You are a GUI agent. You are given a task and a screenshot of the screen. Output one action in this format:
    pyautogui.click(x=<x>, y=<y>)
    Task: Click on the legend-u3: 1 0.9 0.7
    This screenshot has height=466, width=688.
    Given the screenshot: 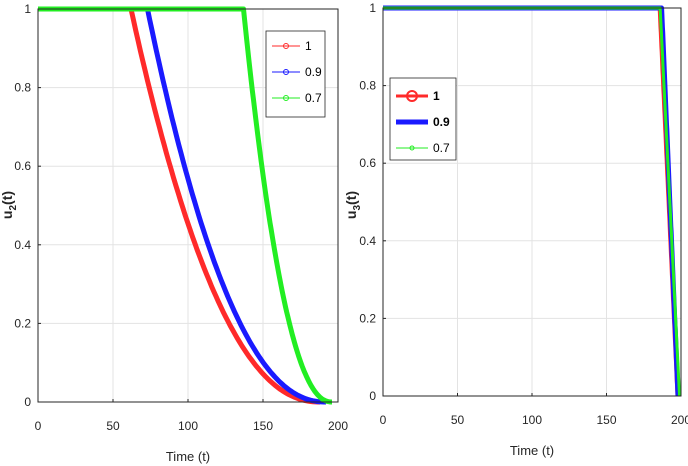 What is the action you would take?
    pyautogui.click(x=423, y=119)
    